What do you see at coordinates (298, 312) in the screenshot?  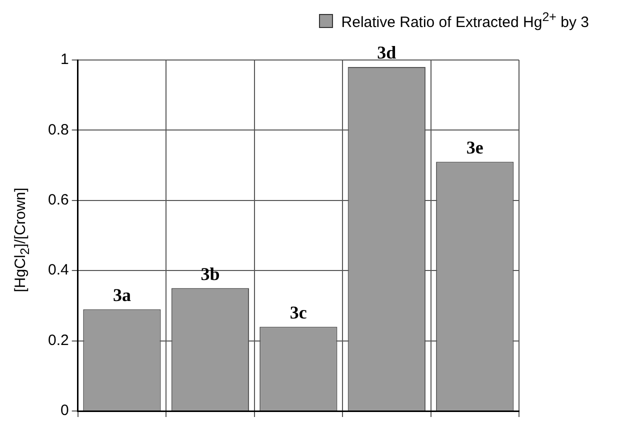 I see `x-tick-label: 3c` at bounding box center [298, 312].